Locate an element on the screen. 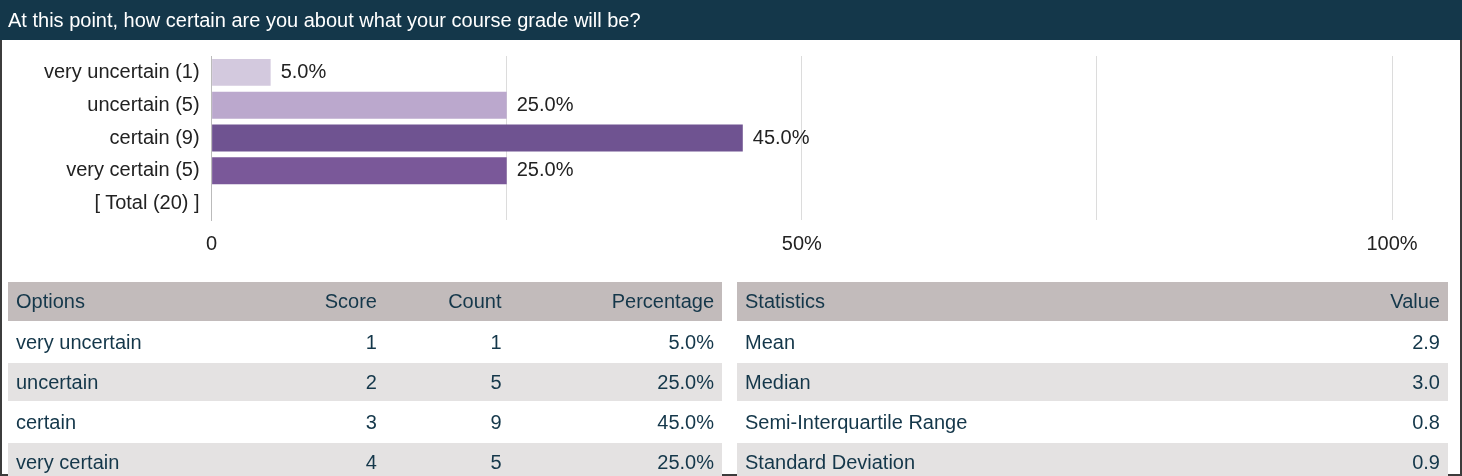 This screenshot has height=476, width=1462. text: very certain is located at coordinates (135, 459).